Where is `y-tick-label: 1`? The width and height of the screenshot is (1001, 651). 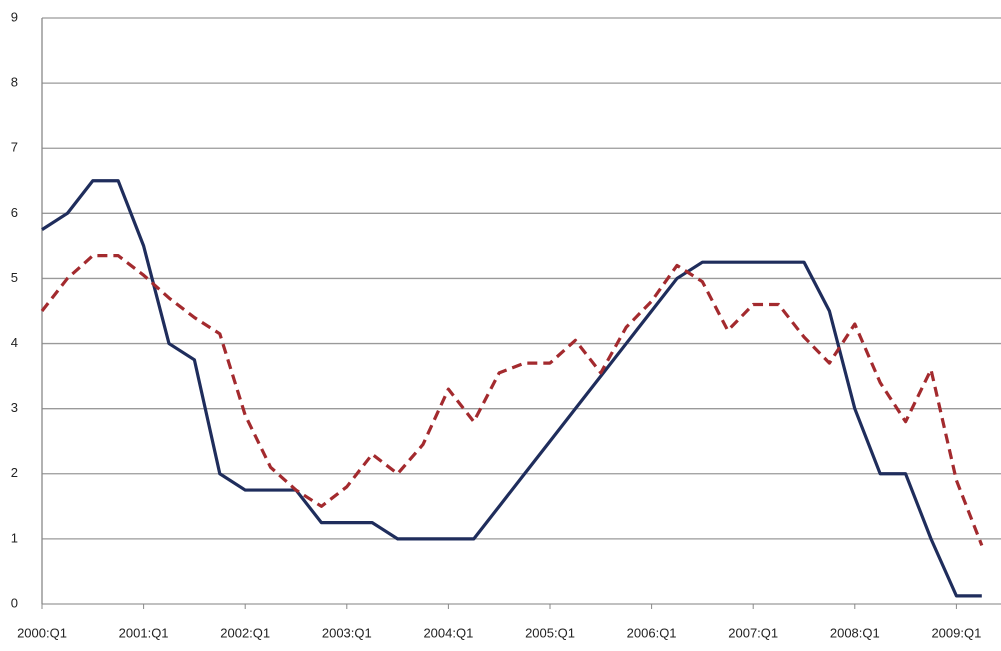
y-tick-label: 1 is located at coordinates (14, 537).